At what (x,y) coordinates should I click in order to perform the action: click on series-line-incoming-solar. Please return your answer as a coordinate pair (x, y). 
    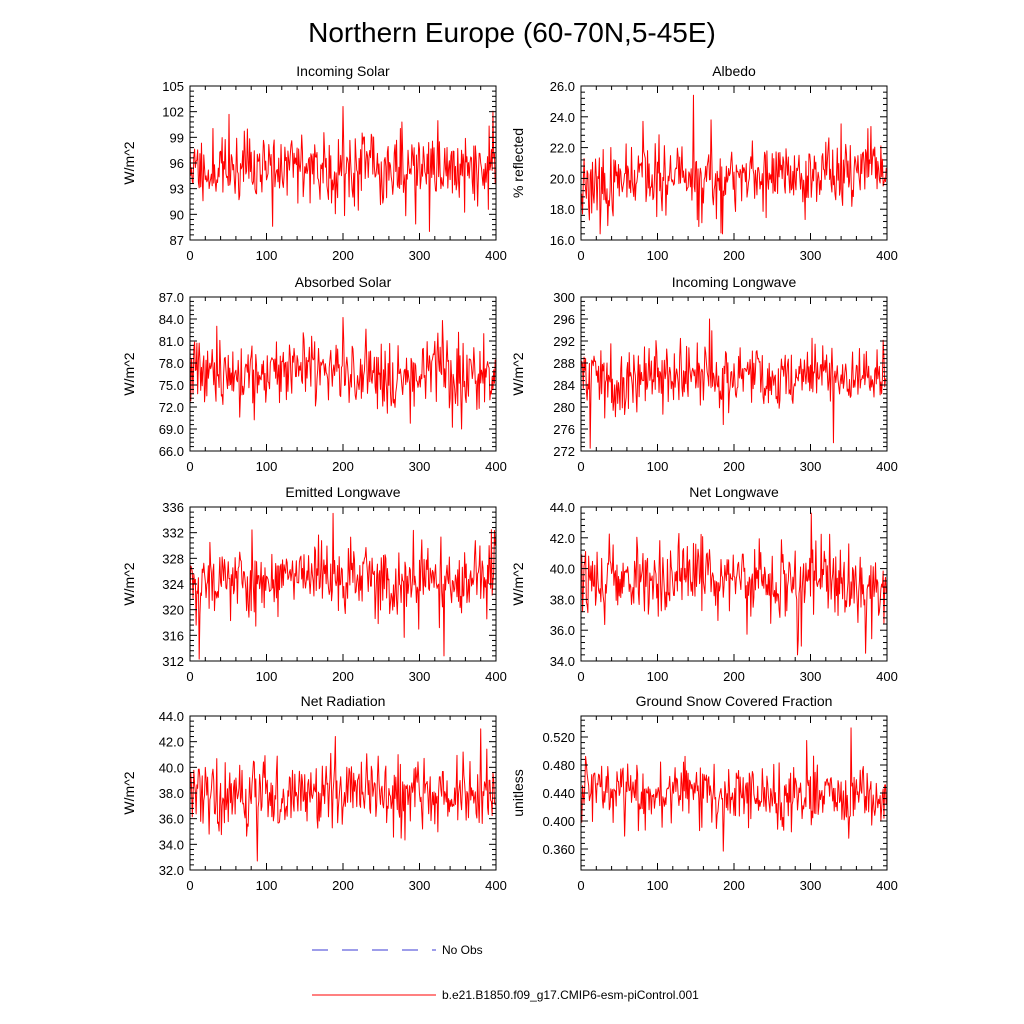
    Looking at the image, I should click on (342, 169).